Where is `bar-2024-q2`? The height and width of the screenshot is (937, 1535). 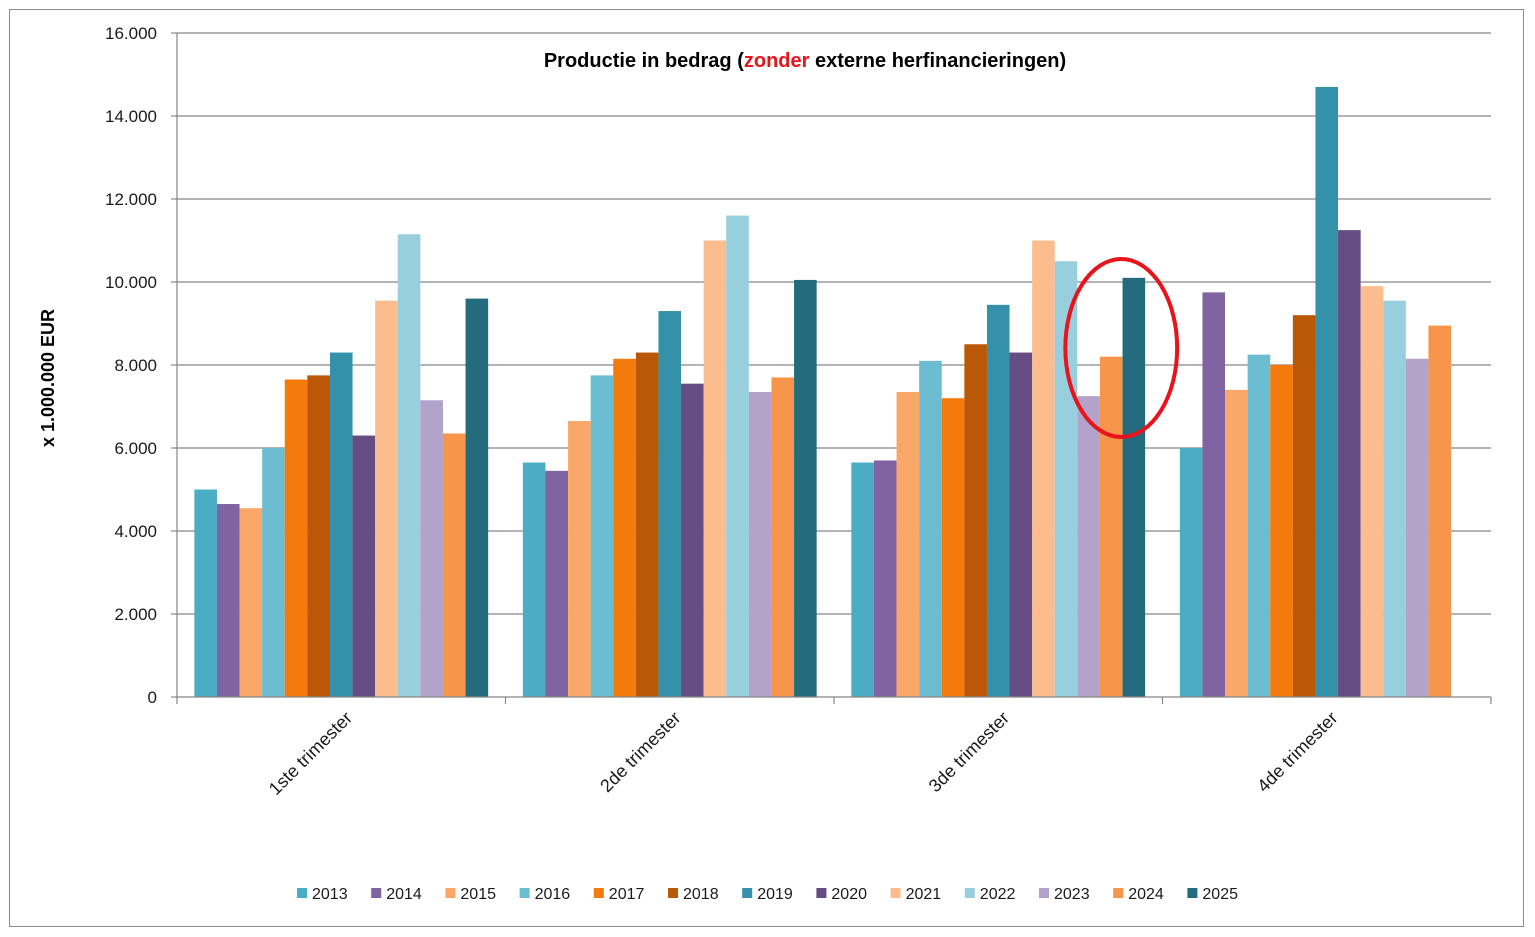 bar-2024-q2 is located at coordinates (783, 537).